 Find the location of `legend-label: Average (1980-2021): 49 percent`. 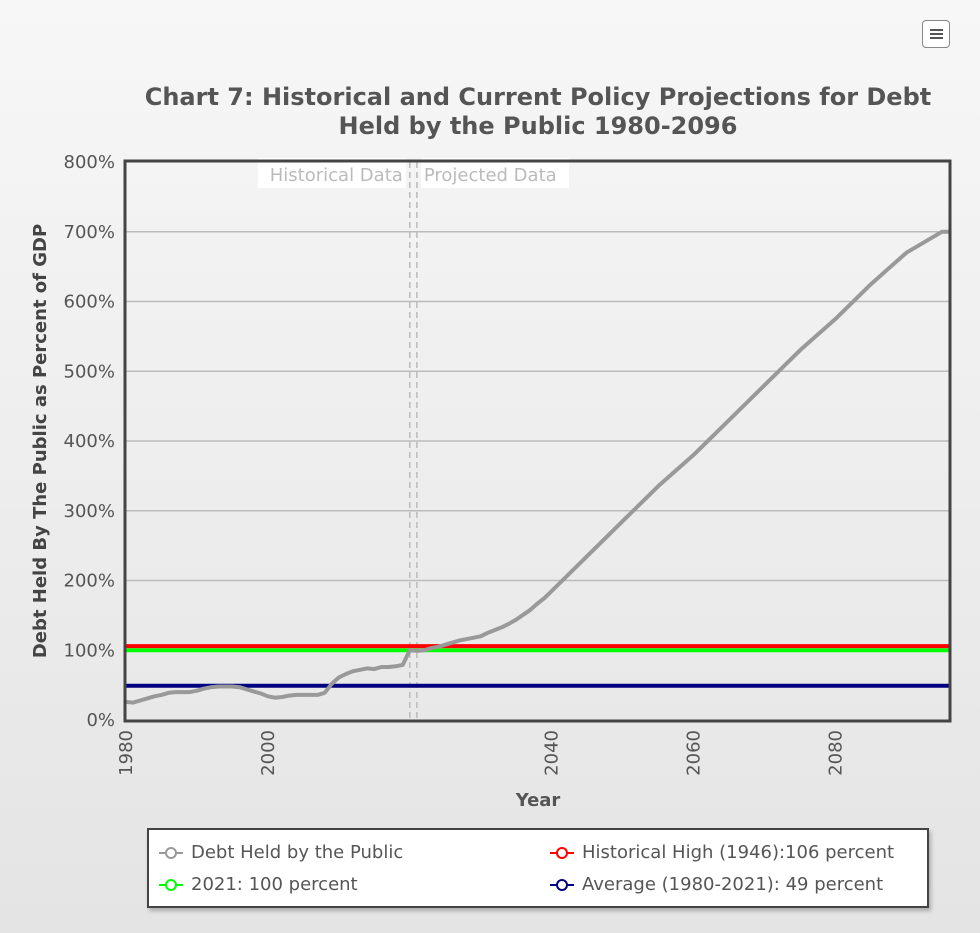

legend-label: Average (1980-2021): 49 percent is located at coordinates (733, 884).